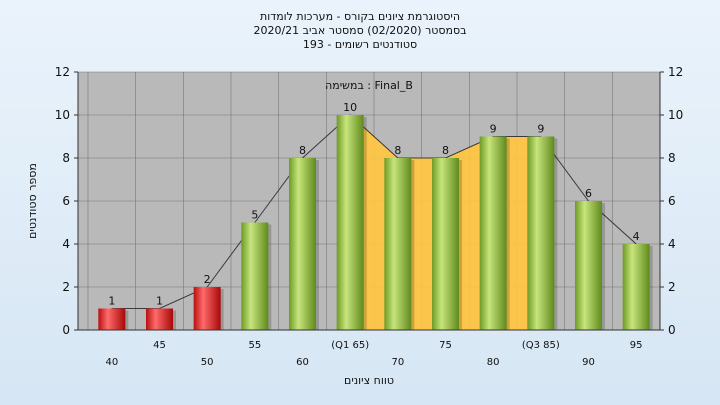  What do you see at coordinates (111, 362) in the screenshot?
I see `x-tick-label: 40` at bounding box center [111, 362].